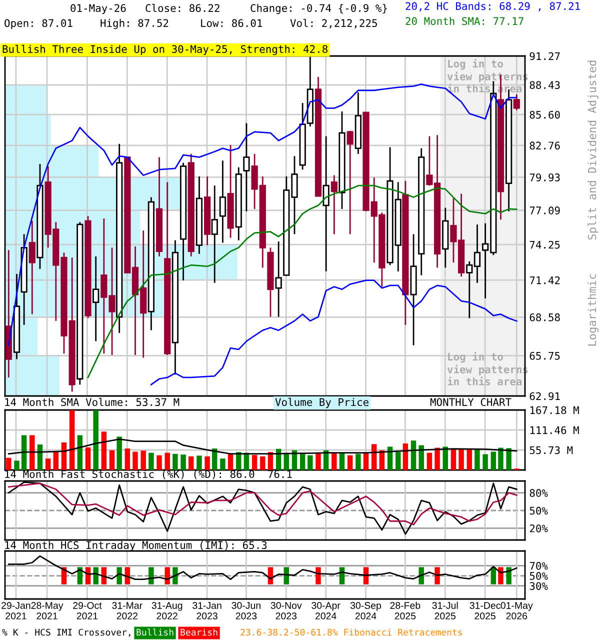 This screenshot has width=600, height=640. What do you see at coordinates (545, 85) in the screenshot?
I see `y-tick-label: 88.43` at bounding box center [545, 85].